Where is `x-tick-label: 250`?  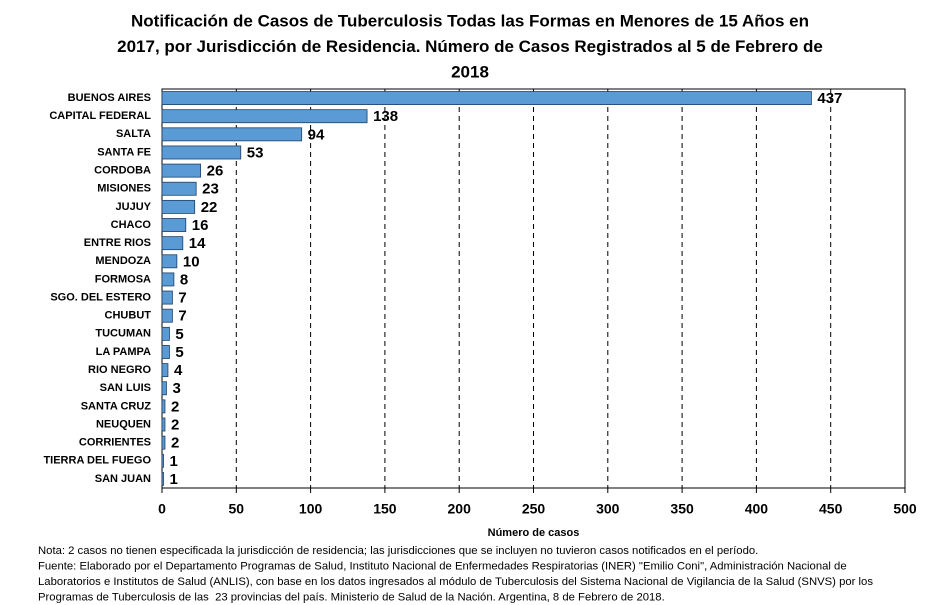 x-tick-label: 250 is located at coordinates (534, 509).